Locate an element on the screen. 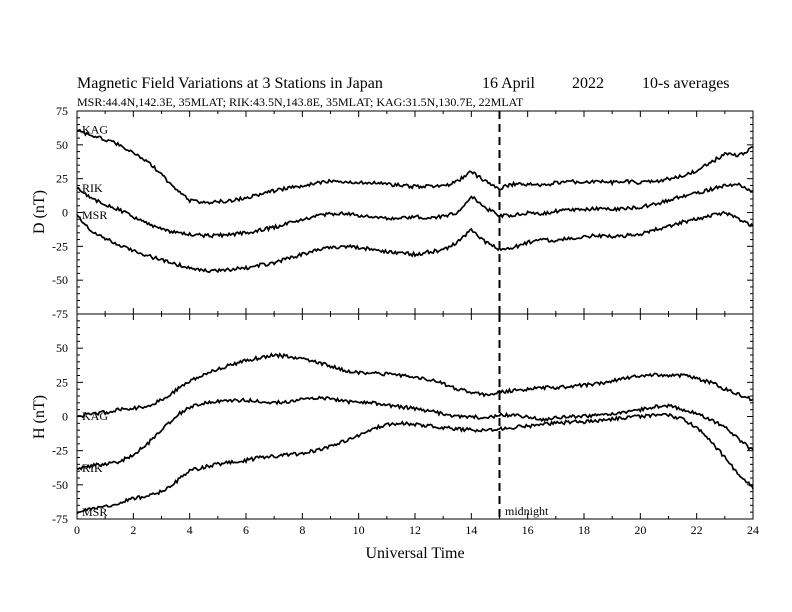 The width and height of the screenshot is (792, 612). y-tick-label: 75 is located at coordinates (62, 111).